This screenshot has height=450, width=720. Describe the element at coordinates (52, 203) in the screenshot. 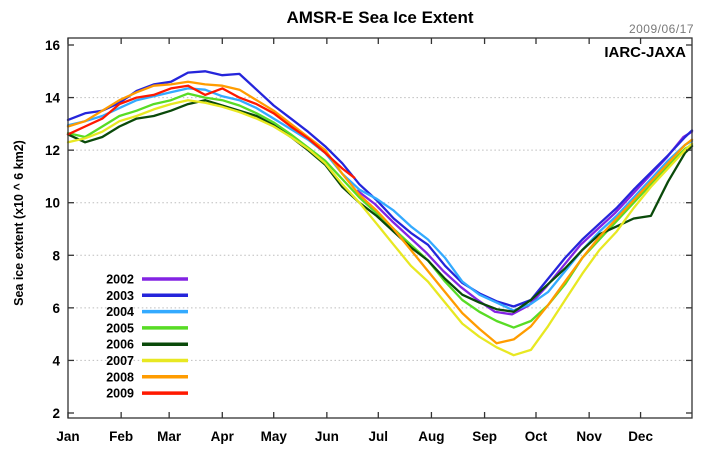

I see `y-tick-label-10: 10` at that location.